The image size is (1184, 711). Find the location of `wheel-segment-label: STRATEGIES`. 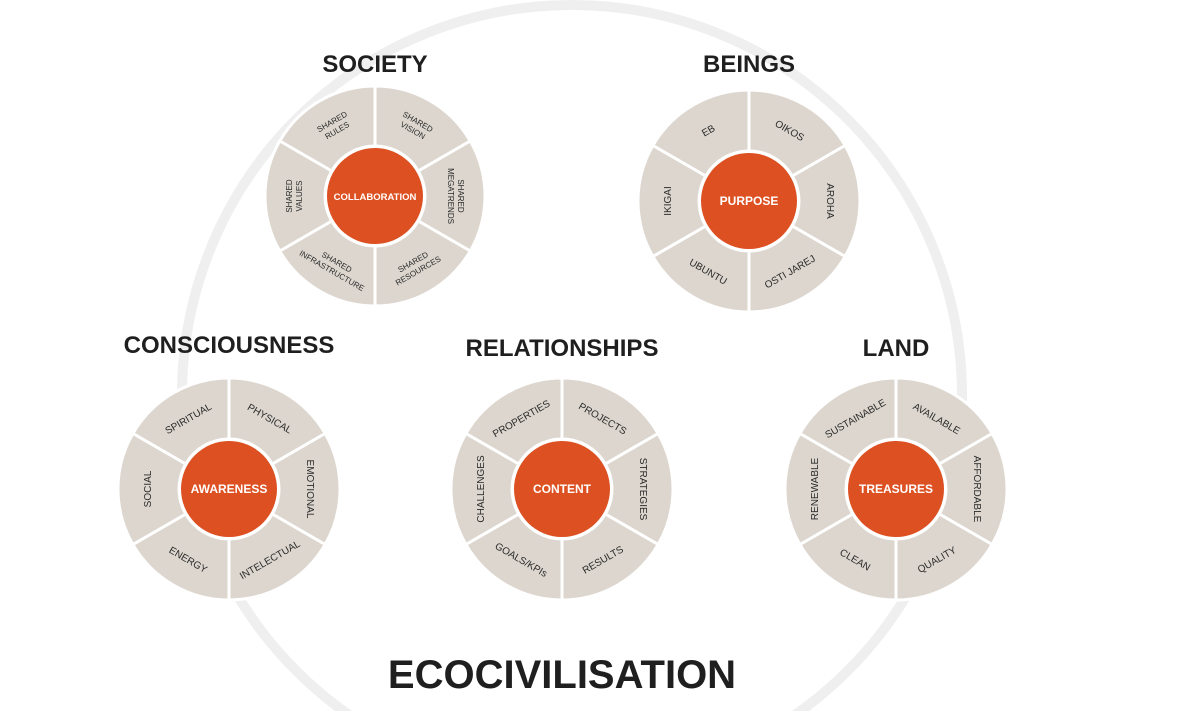

wheel-segment-label: STRATEGIES is located at coordinates (642, 489).